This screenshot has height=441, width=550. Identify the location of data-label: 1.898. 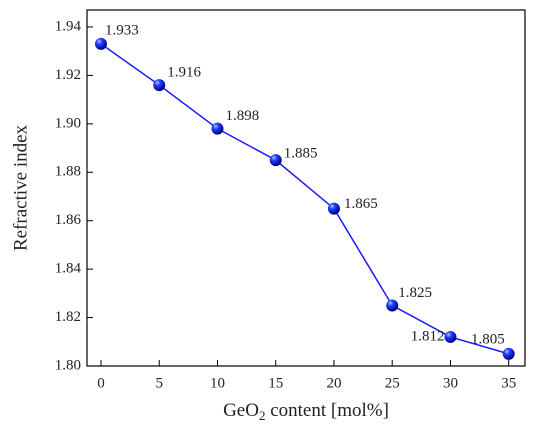
(242, 116).